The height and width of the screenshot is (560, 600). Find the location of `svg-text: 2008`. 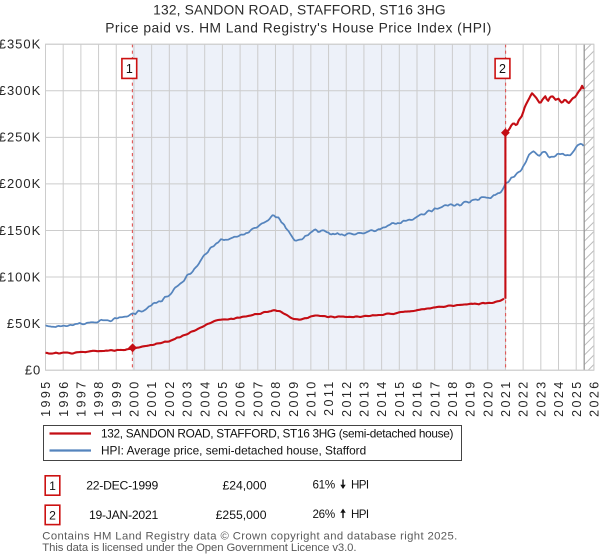

svg-text: 2008 is located at coordinates (276, 397).